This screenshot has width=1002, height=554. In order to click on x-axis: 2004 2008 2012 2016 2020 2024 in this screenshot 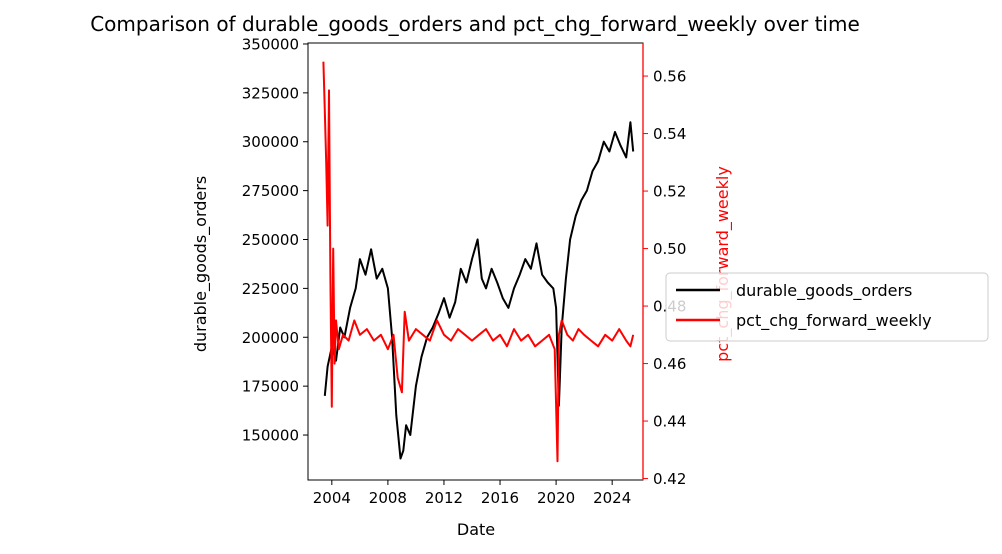, I will do `click(472, 493)`.